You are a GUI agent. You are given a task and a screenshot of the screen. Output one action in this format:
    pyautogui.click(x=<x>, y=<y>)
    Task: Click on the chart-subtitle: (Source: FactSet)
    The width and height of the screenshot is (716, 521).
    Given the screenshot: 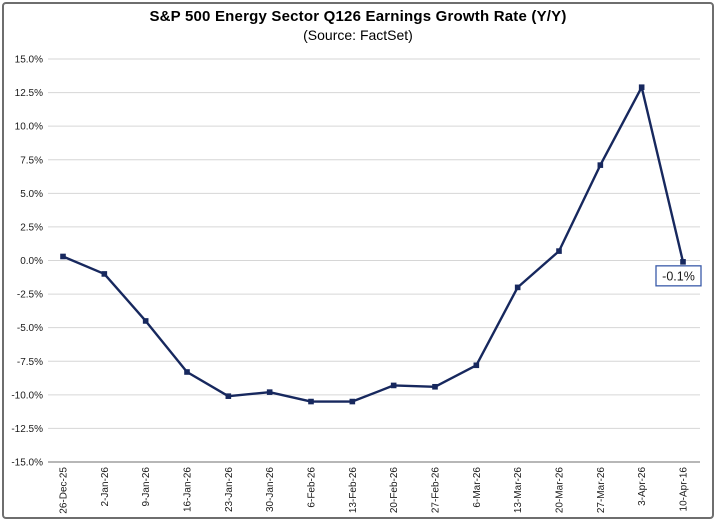 What is the action you would take?
    pyautogui.click(x=358, y=35)
    